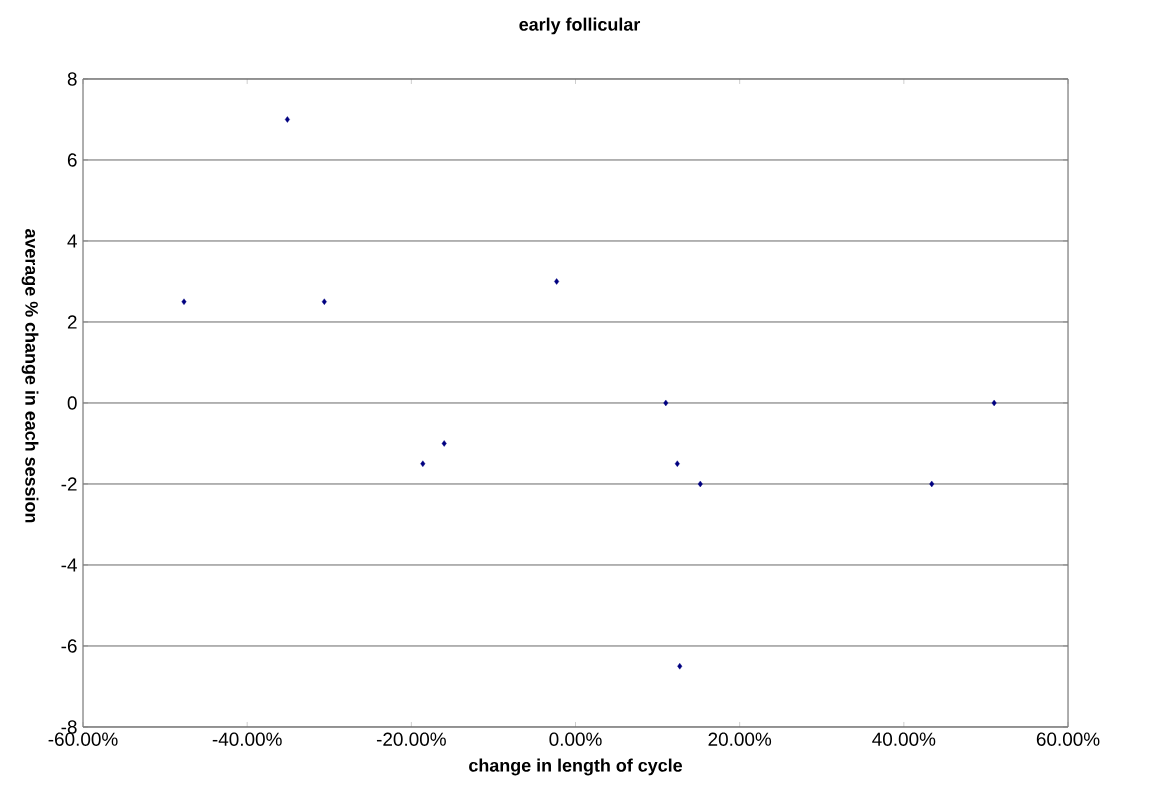 This screenshot has height=787, width=1159. Describe the element at coordinates (69, 484) in the screenshot. I see `y-tick-label: -2` at that location.